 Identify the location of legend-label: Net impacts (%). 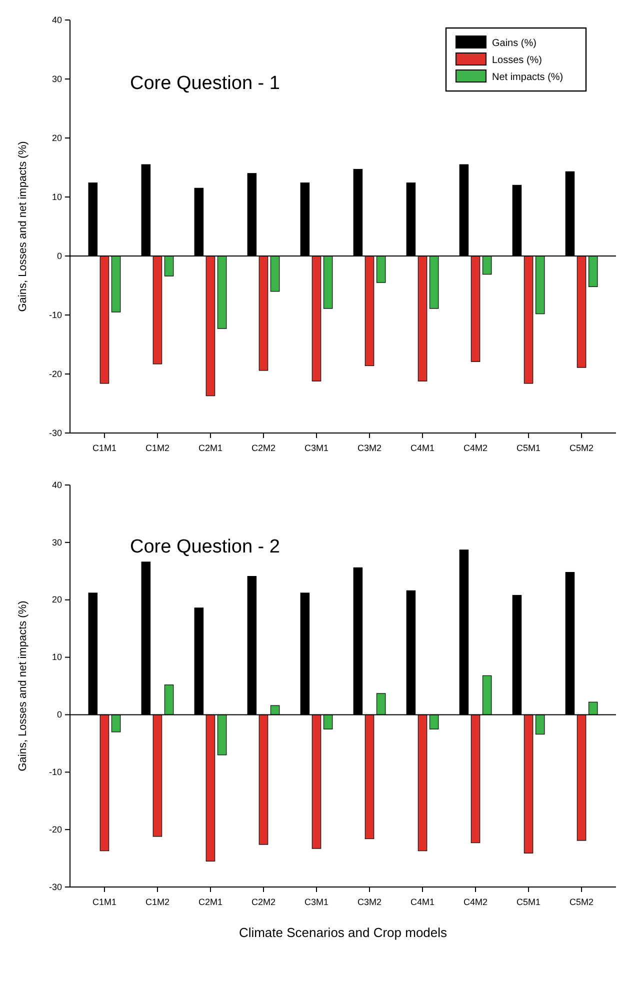
(528, 77).